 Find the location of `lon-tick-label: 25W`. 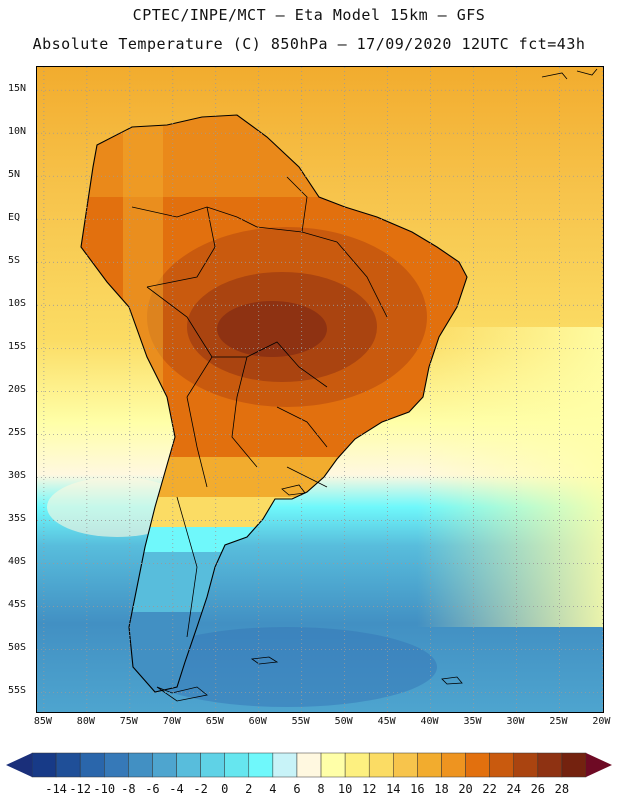

lon-tick-label: 25W is located at coordinates (558, 721).